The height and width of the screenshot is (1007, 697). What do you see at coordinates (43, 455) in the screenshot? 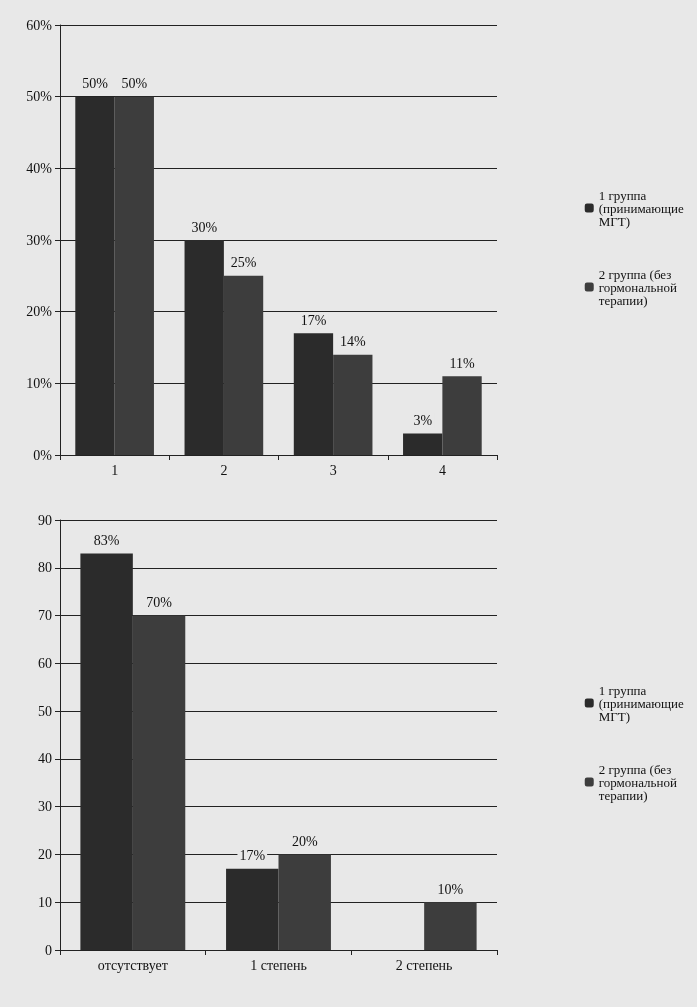
I see `y-tick-label: 0%` at bounding box center [43, 455].